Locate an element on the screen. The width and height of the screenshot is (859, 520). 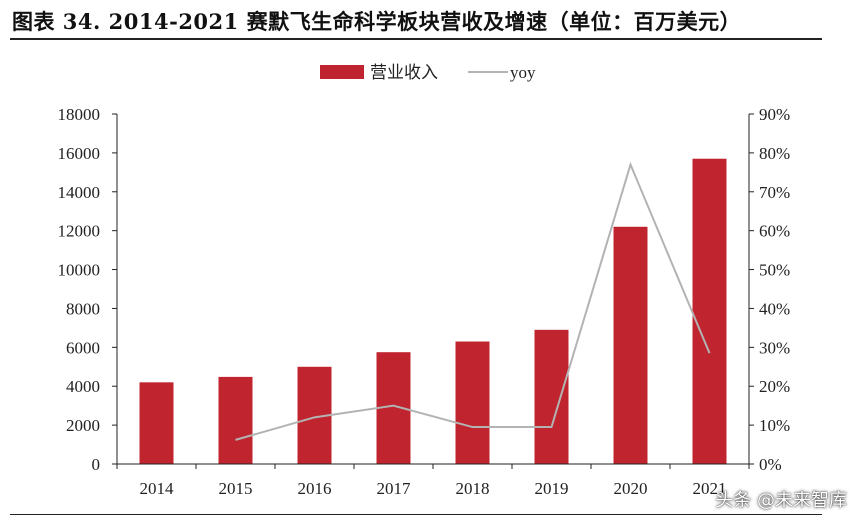
legend-label-yoy: yoy is located at coordinates (523, 72).